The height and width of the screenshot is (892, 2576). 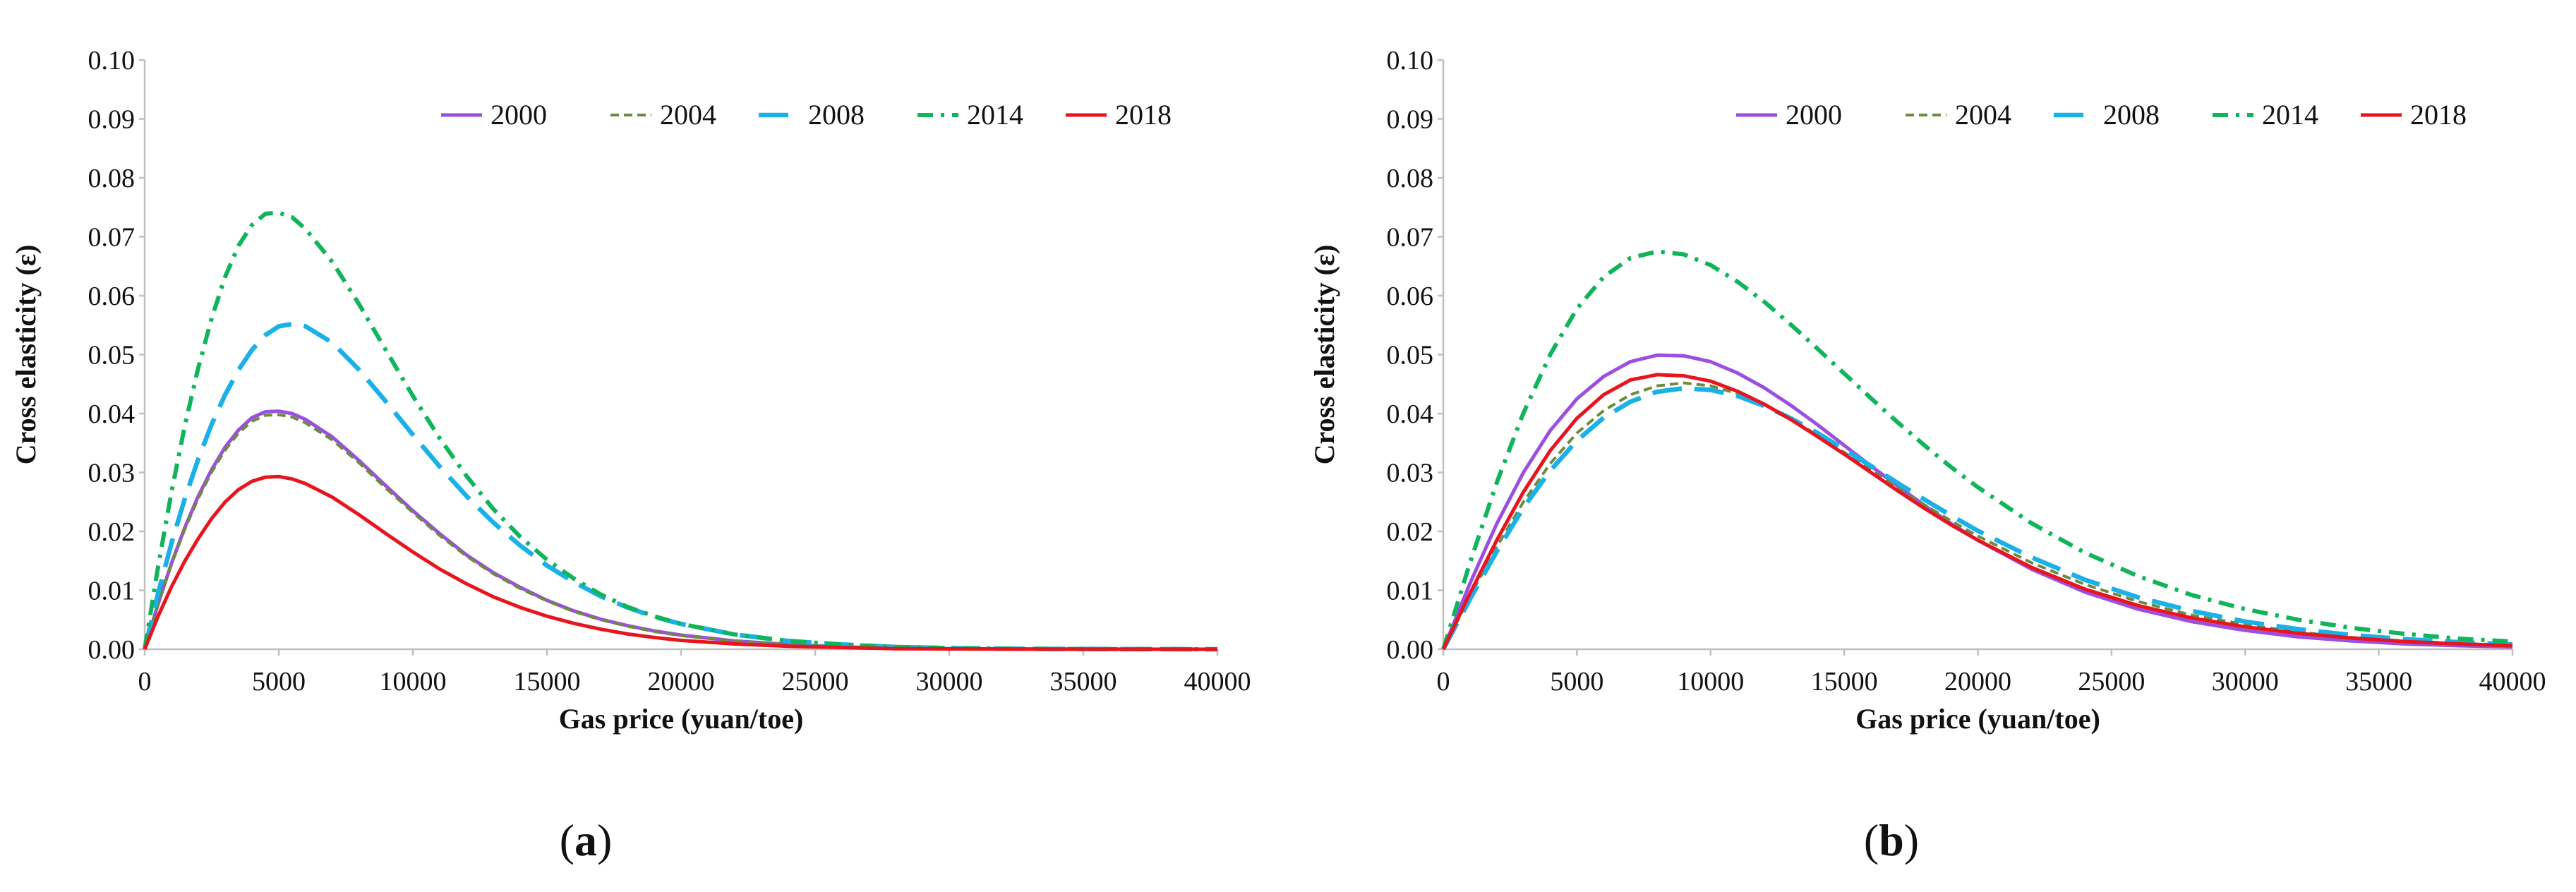 I want to click on series-line-2008, so click(x=1977, y=518).